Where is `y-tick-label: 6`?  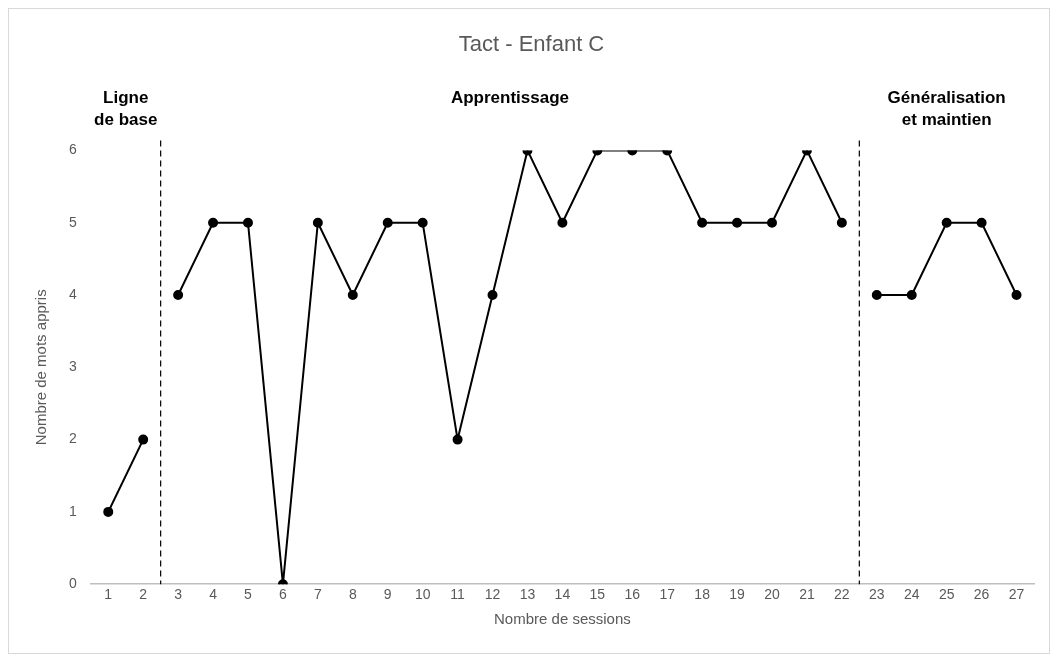 y-tick-label: 6 is located at coordinates (72, 149).